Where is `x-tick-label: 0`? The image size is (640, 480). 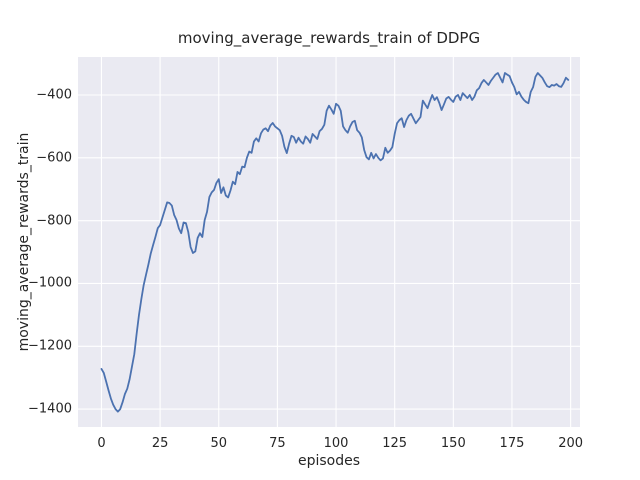 x-tick-label: 0 is located at coordinates (101, 443).